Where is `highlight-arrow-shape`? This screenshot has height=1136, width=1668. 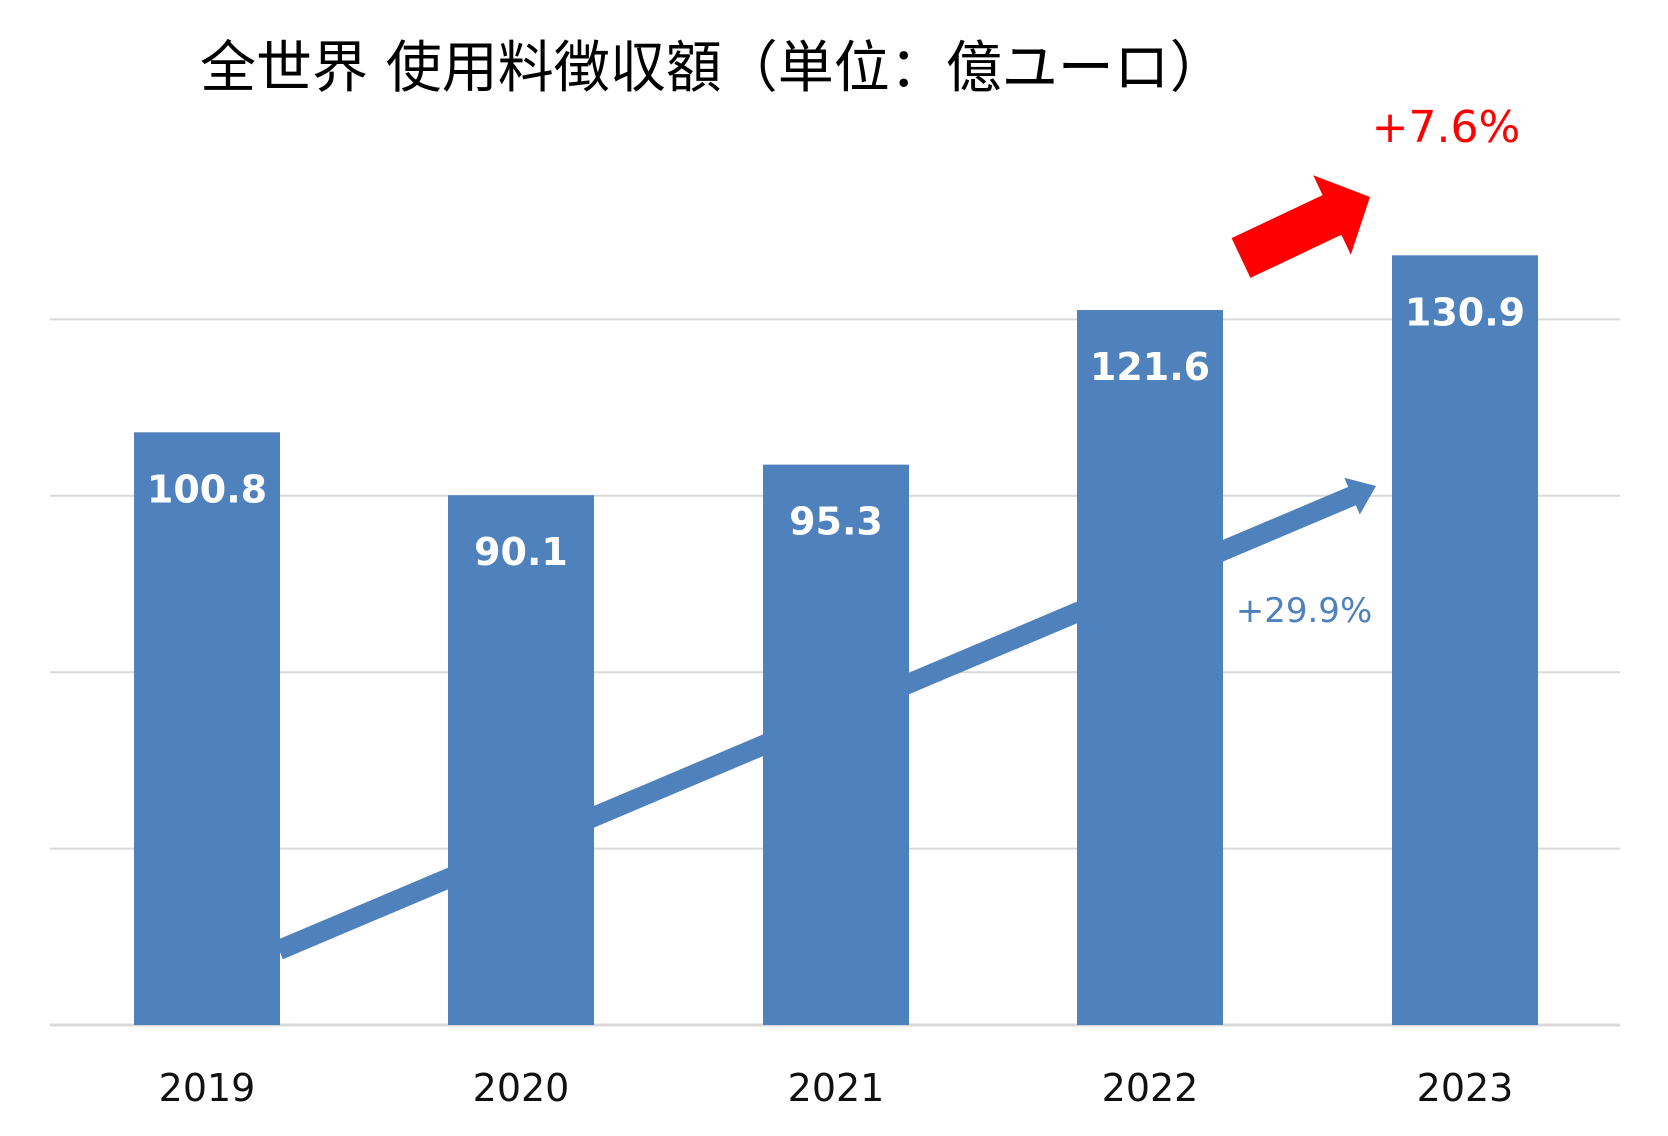 highlight-arrow-shape is located at coordinates (1300, 226).